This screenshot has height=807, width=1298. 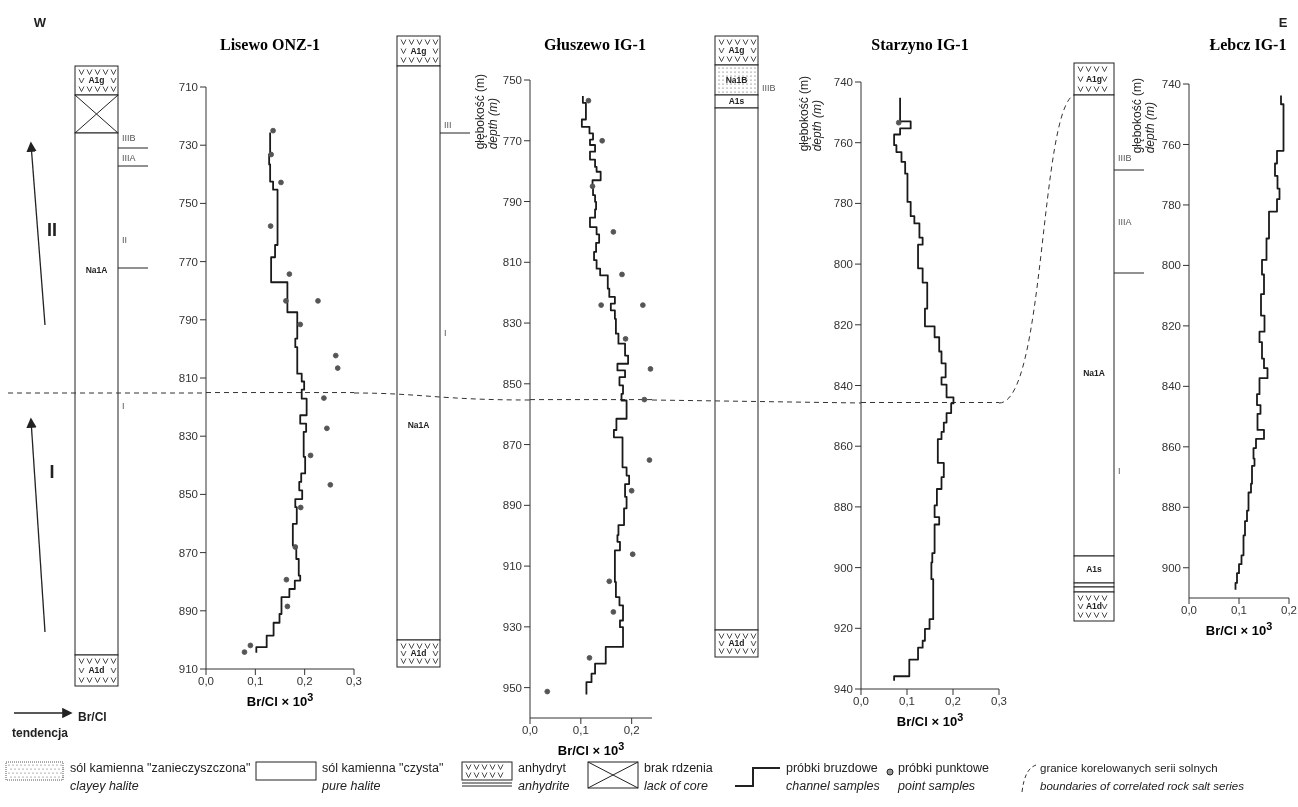 What do you see at coordinates (936, 786) in the screenshot?
I see `text: point samples` at bounding box center [936, 786].